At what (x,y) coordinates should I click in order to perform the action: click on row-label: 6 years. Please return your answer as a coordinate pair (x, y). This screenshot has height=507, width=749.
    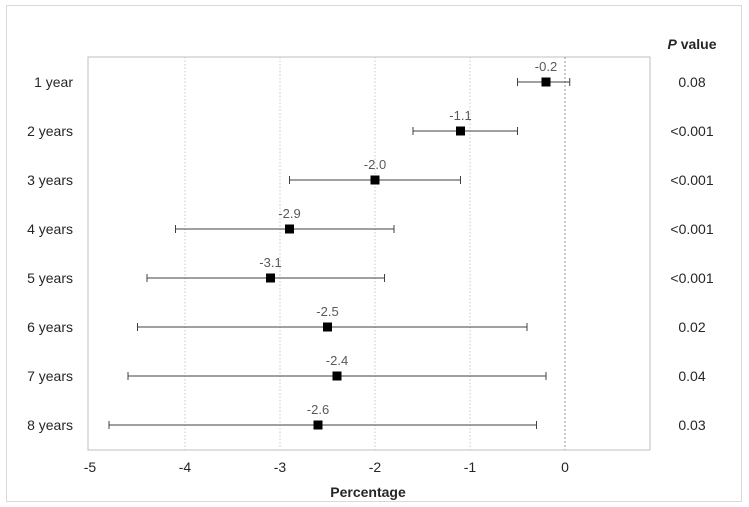
    Looking at the image, I should click on (50, 327).